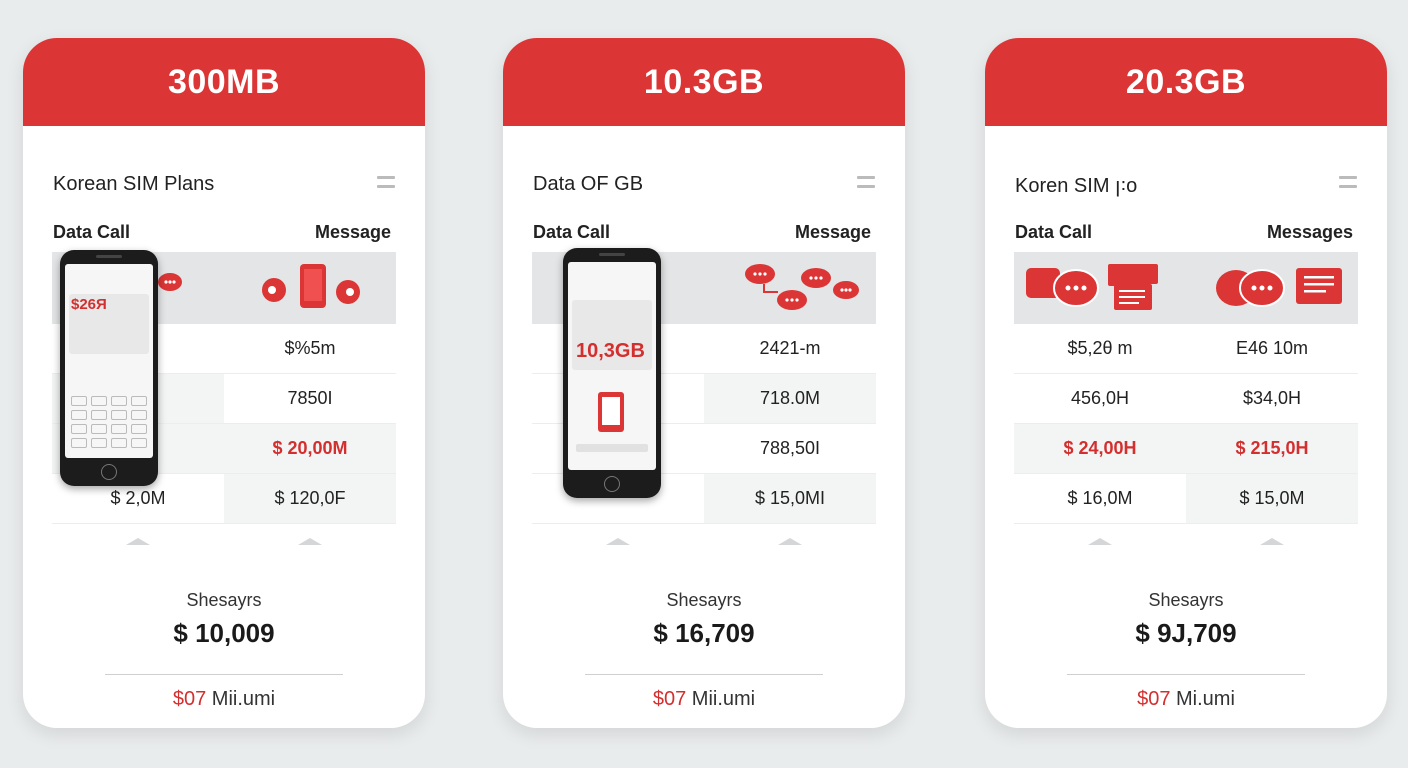 The image size is (1408, 768). Describe the element at coordinates (1100, 448) in the screenshot. I see `cell: $ 24,00H` at that location.